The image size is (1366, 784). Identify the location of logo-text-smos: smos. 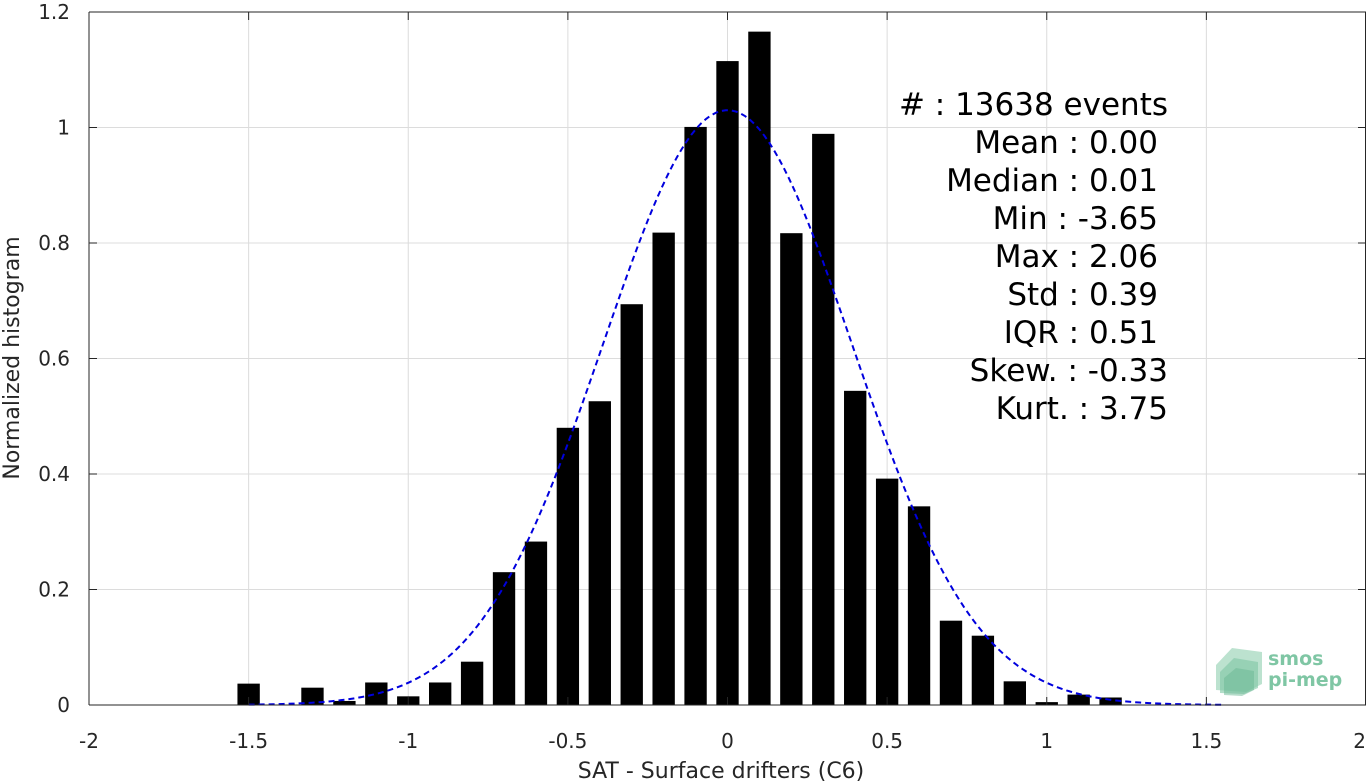
(1295, 659).